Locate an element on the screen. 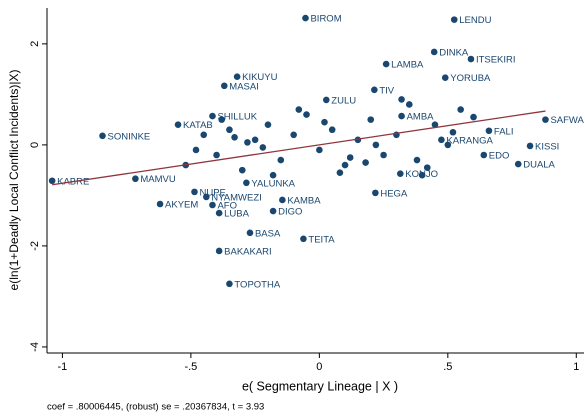 The width and height of the screenshot is (585, 420). point-label: AMBA is located at coordinates (421, 117).